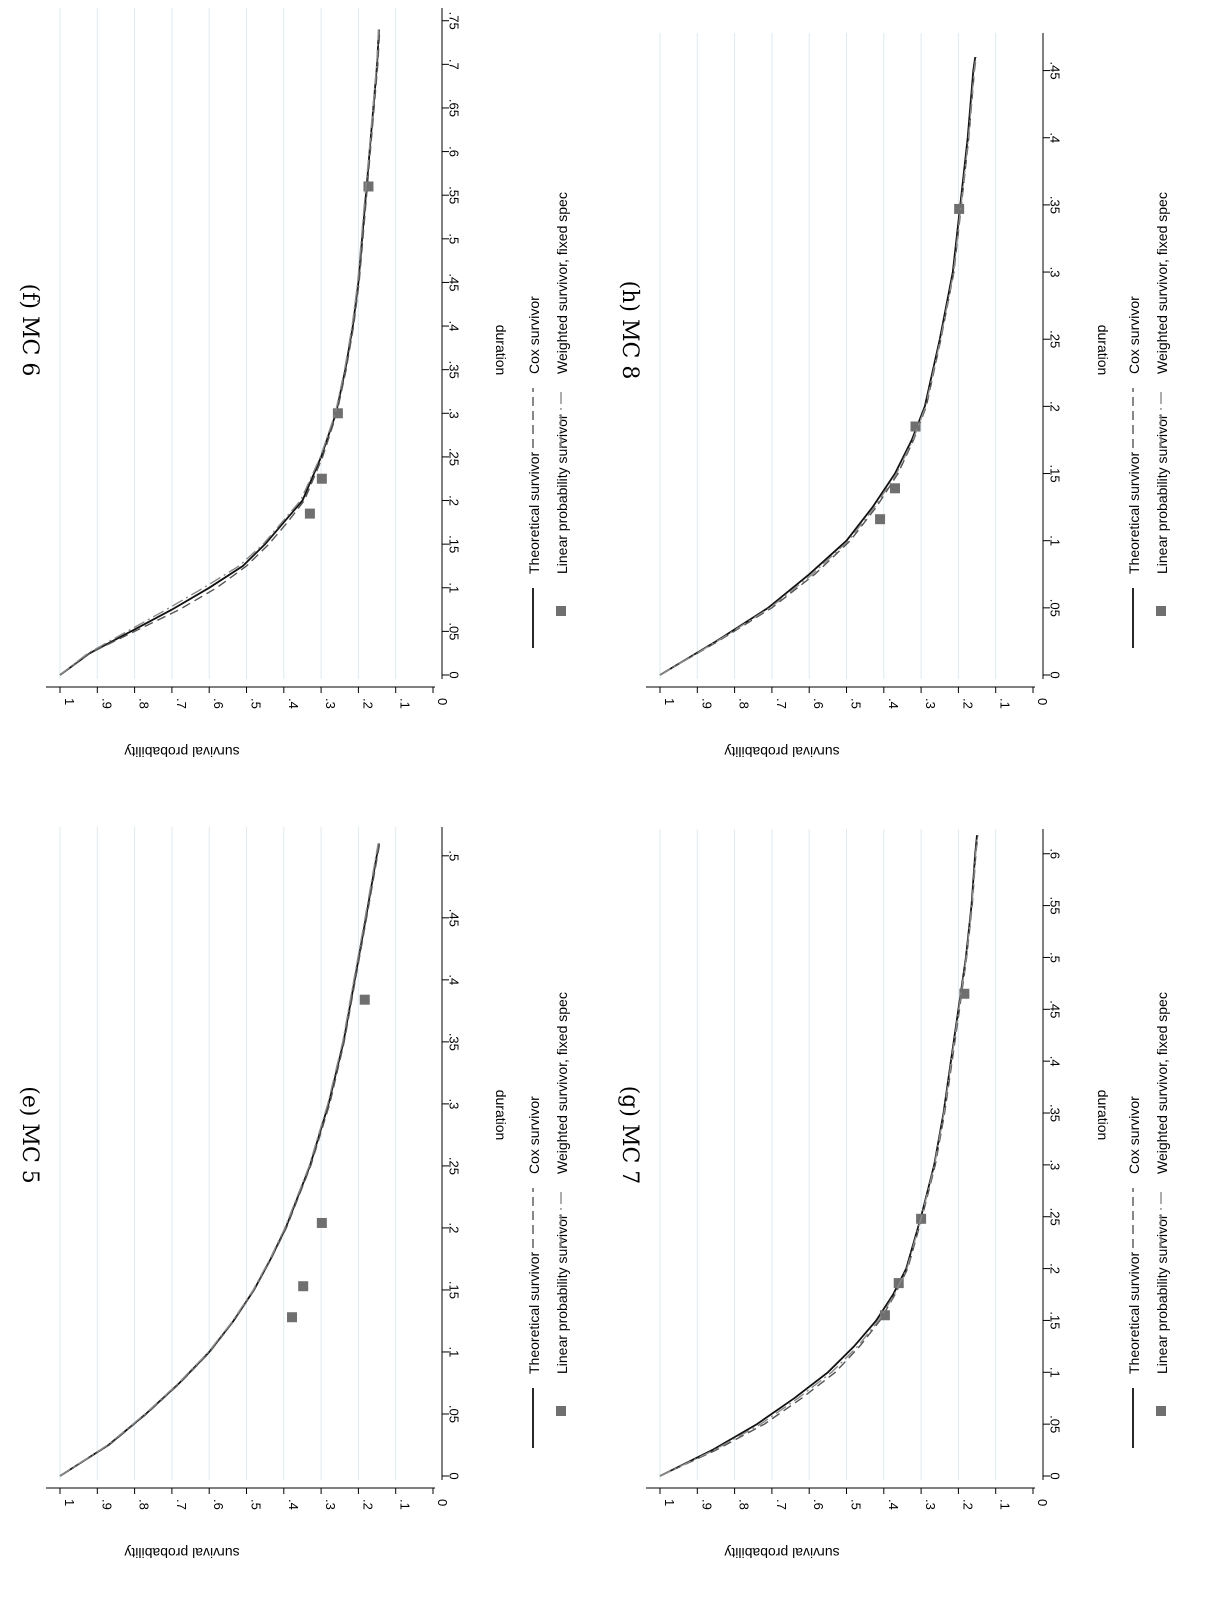 This screenshot has width=1206, height=1607. What do you see at coordinates (454, 21) in the screenshot?
I see `x-tick-label: .75` at bounding box center [454, 21].